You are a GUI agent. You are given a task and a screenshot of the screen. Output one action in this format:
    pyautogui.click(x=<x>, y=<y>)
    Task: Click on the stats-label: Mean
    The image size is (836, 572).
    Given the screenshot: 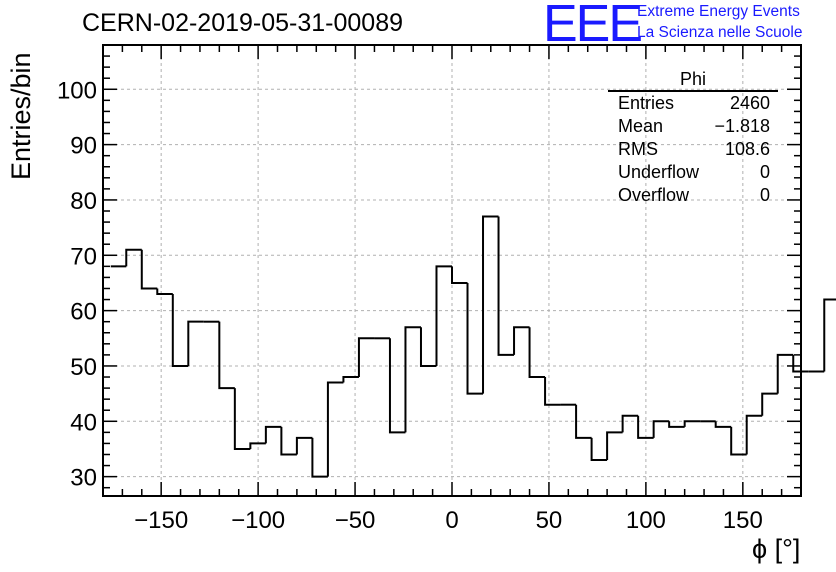 What is the action you would take?
    pyautogui.click(x=641, y=126)
    